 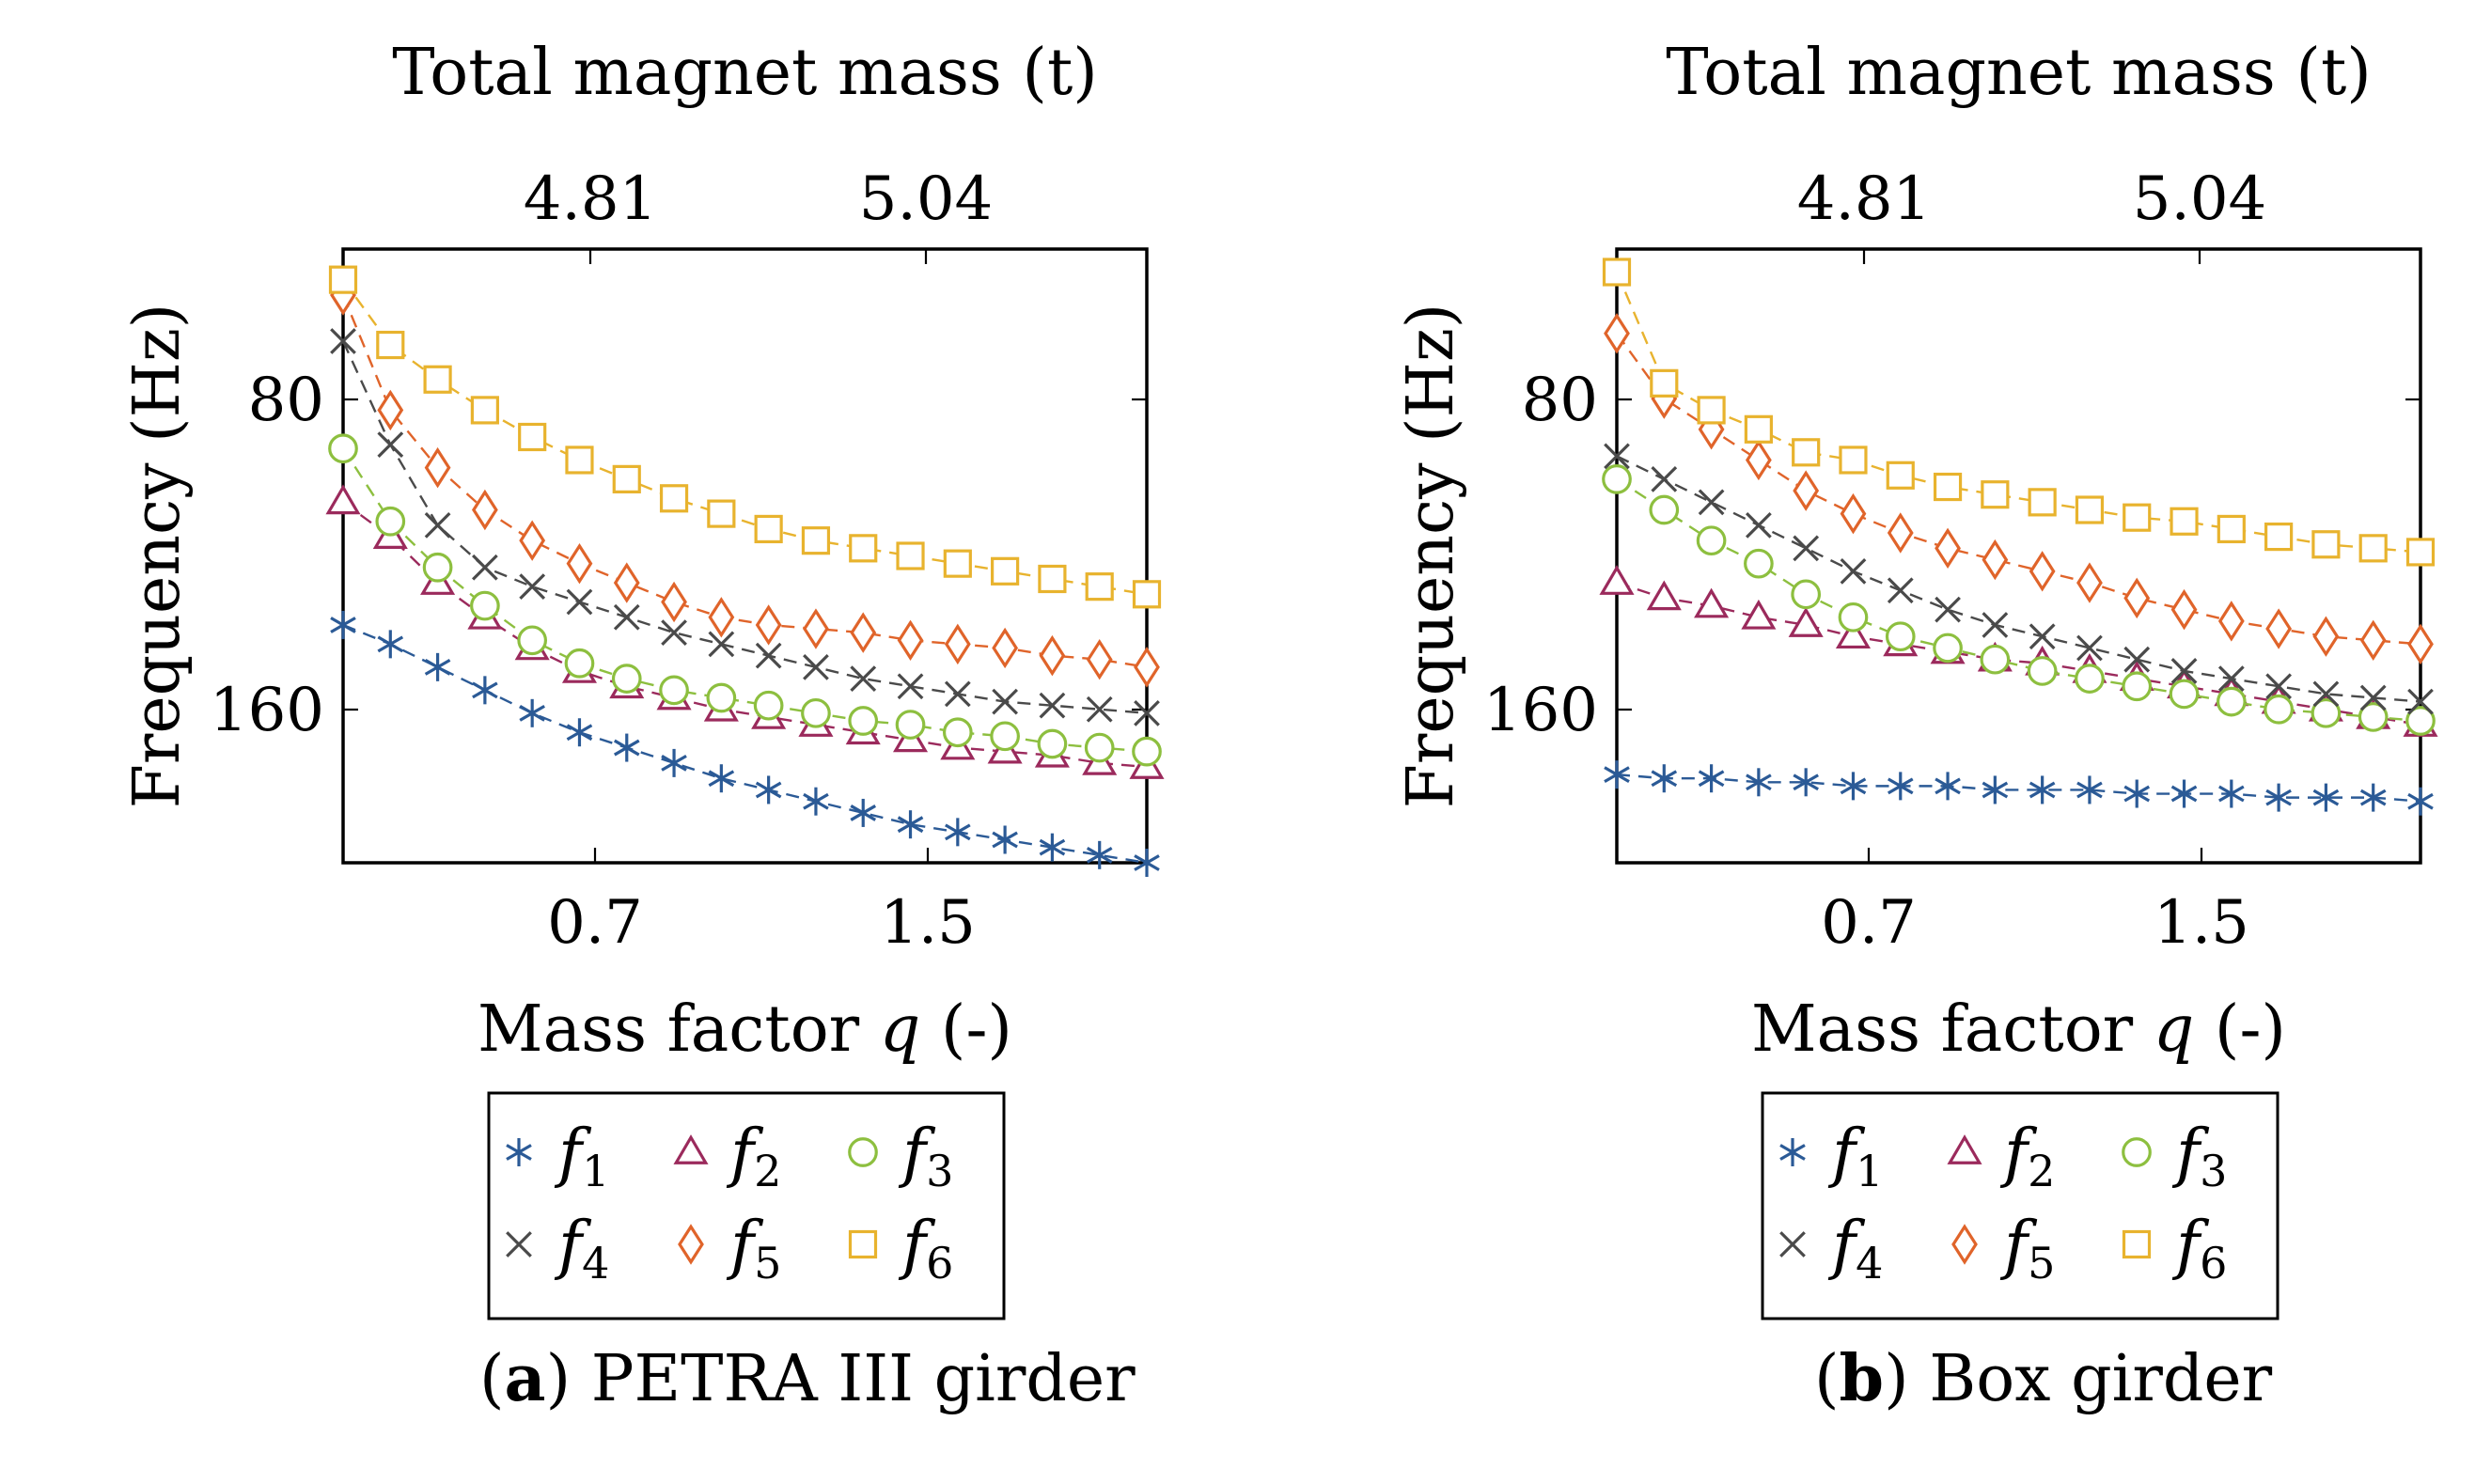 What do you see at coordinates (745, 73) in the screenshot?
I see `top-axis-title: Total magnet mass (t)` at bounding box center [745, 73].